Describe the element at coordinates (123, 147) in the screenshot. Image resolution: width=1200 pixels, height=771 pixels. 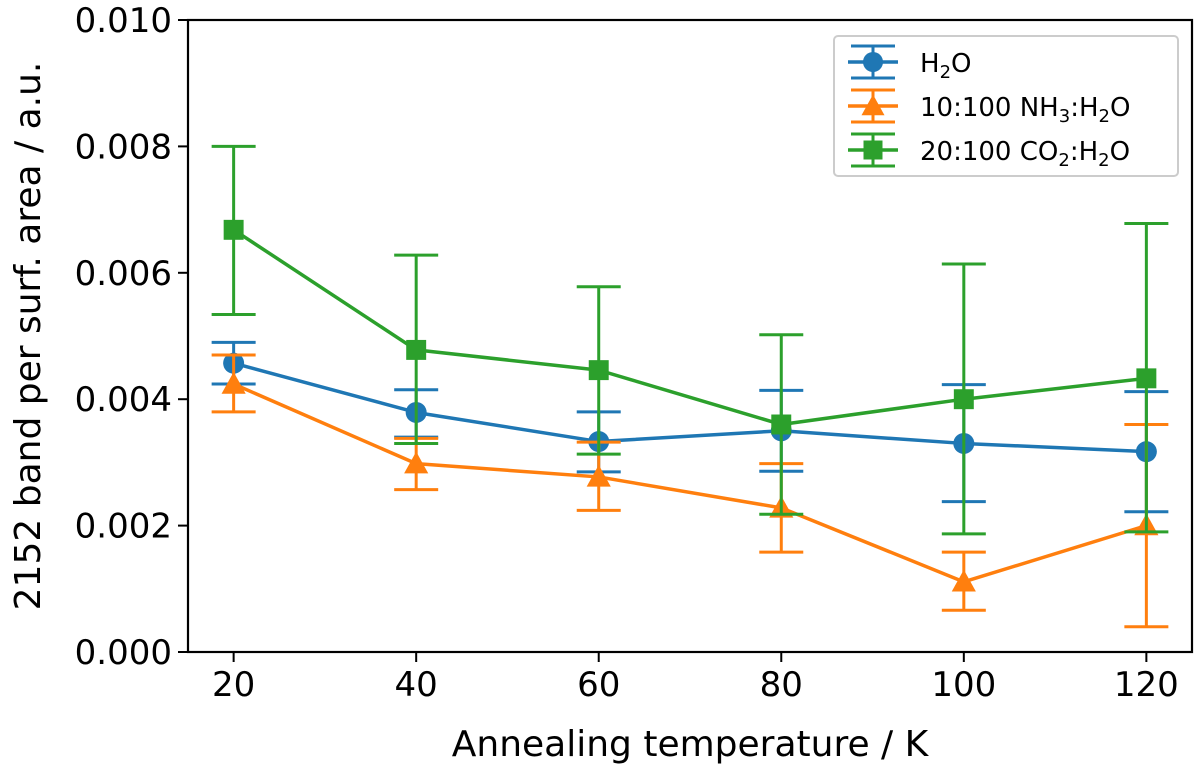
I see `y-tick-label: 0.008` at that location.